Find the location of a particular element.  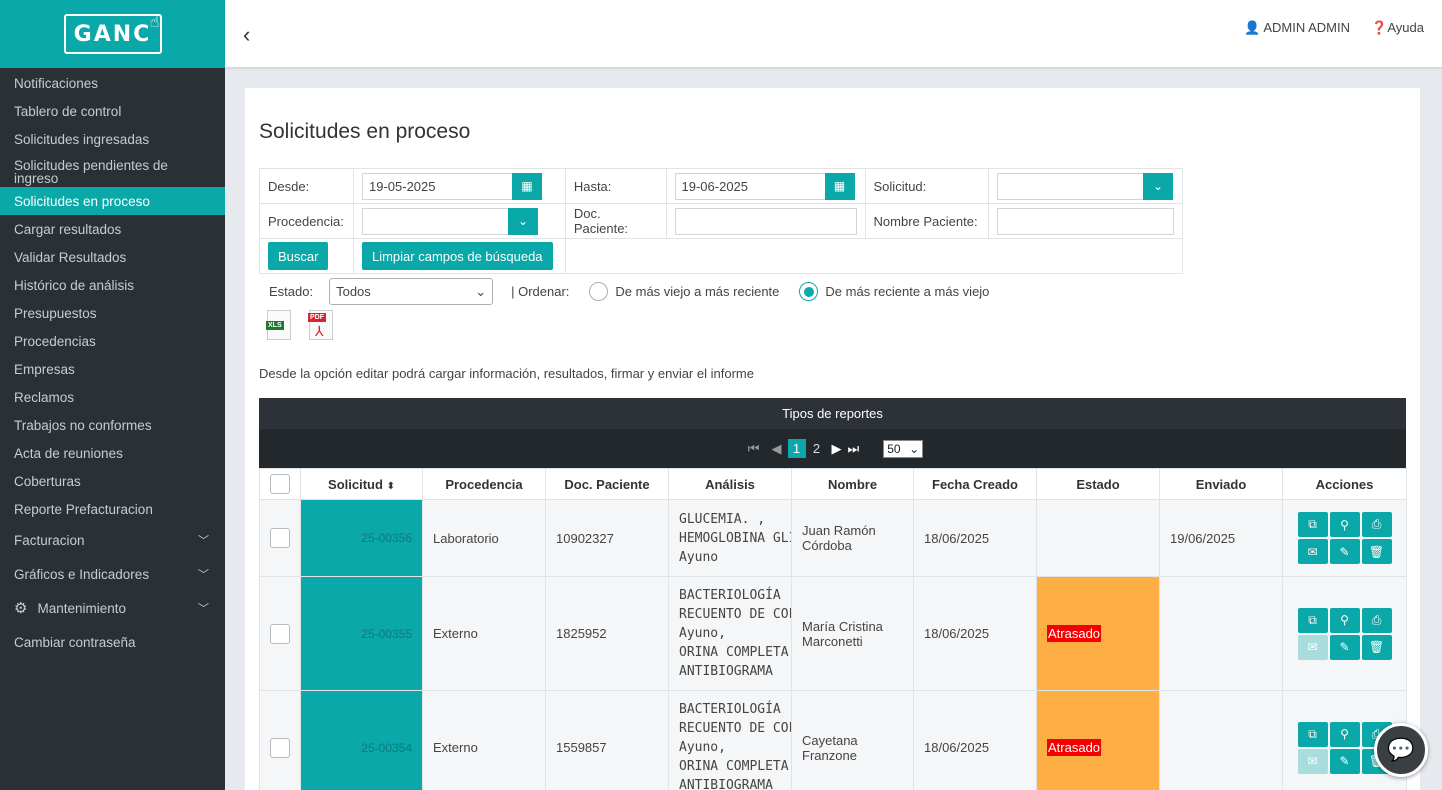

sidebar-item-empresas: Empresas is located at coordinates (44, 369).